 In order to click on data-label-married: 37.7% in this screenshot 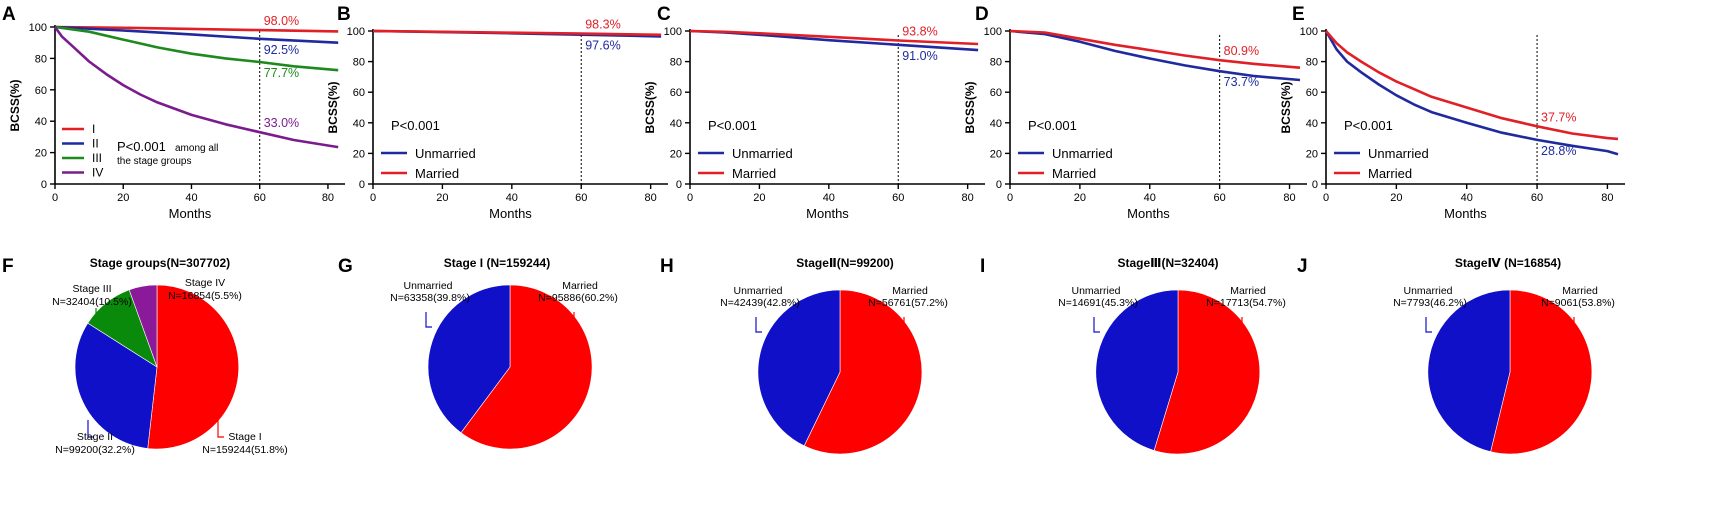, I will do `click(1558, 117)`.